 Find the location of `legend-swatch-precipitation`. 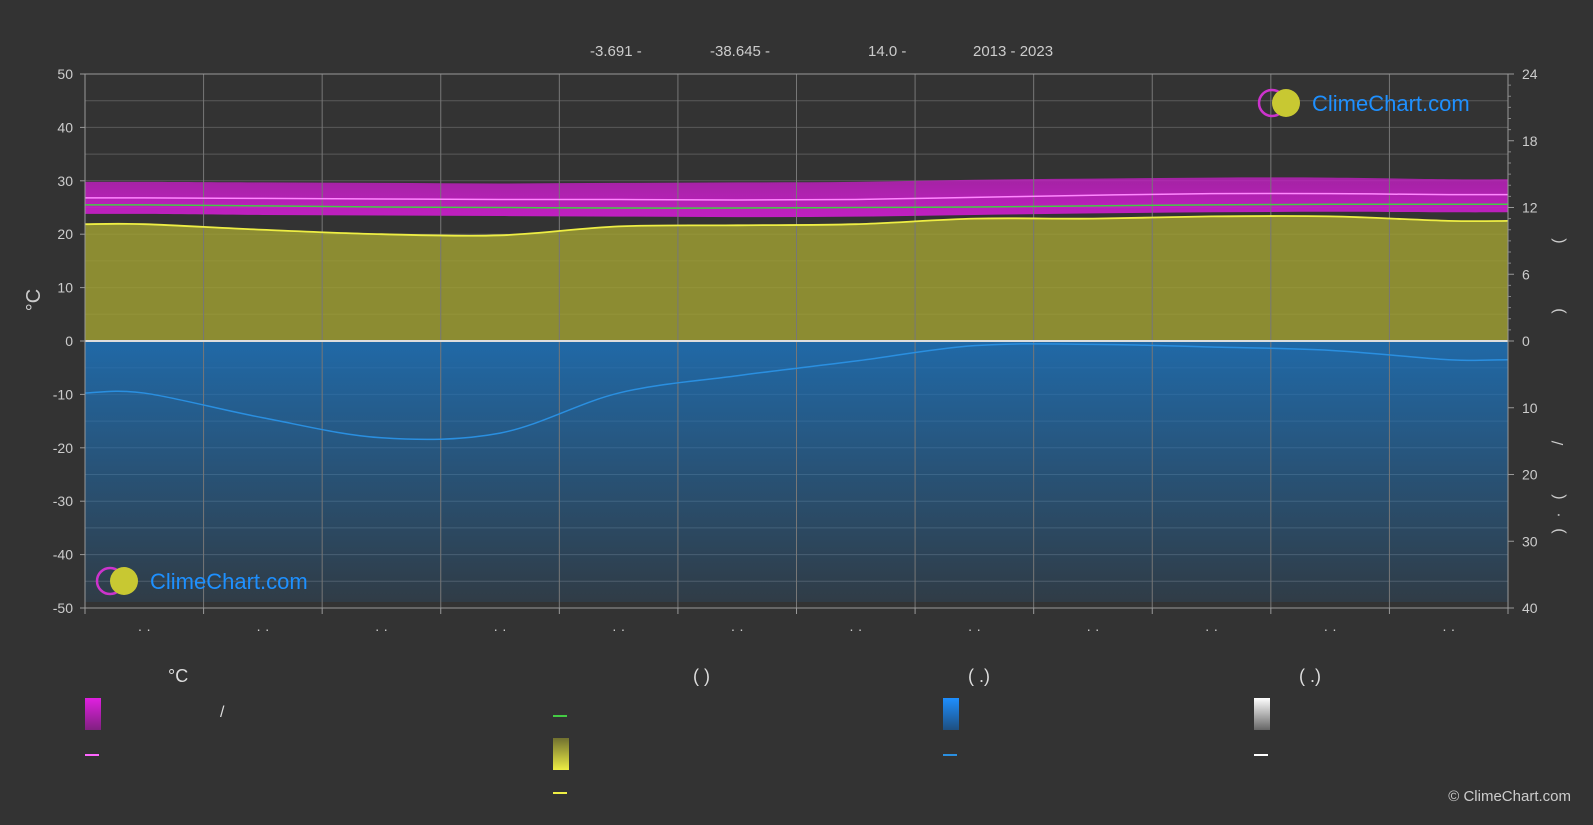

legend-swatch-precipitation is located at coordinates (951, 714).